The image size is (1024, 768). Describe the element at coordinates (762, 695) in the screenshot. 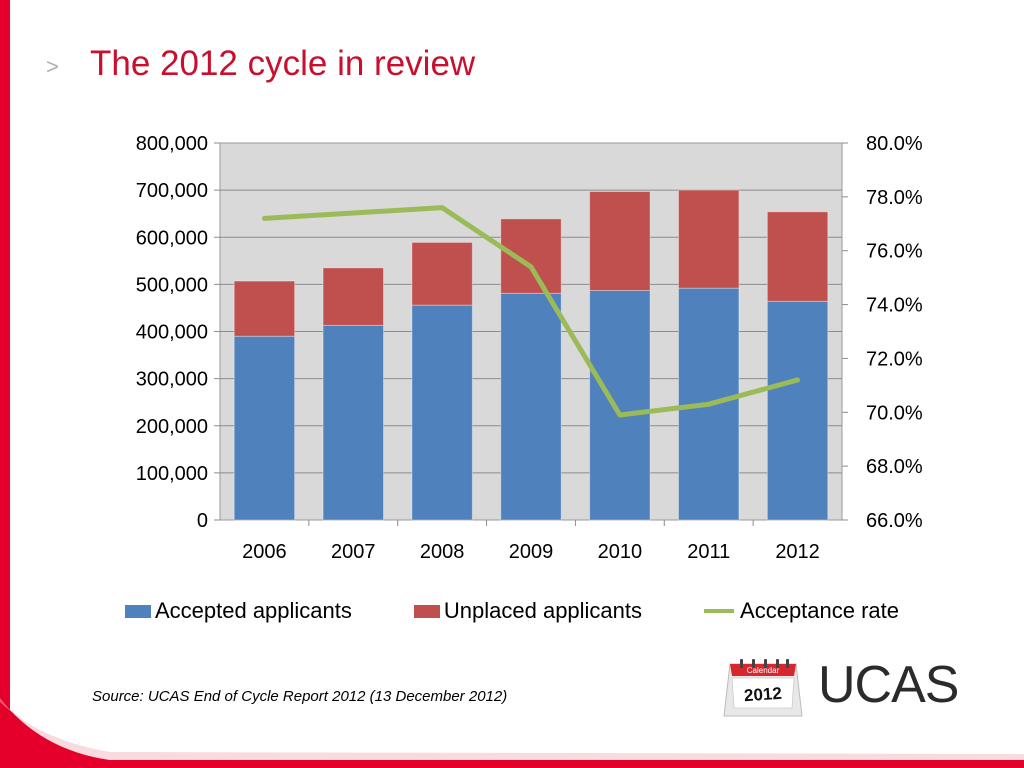

I see `calendar-year: 2012` at that location.